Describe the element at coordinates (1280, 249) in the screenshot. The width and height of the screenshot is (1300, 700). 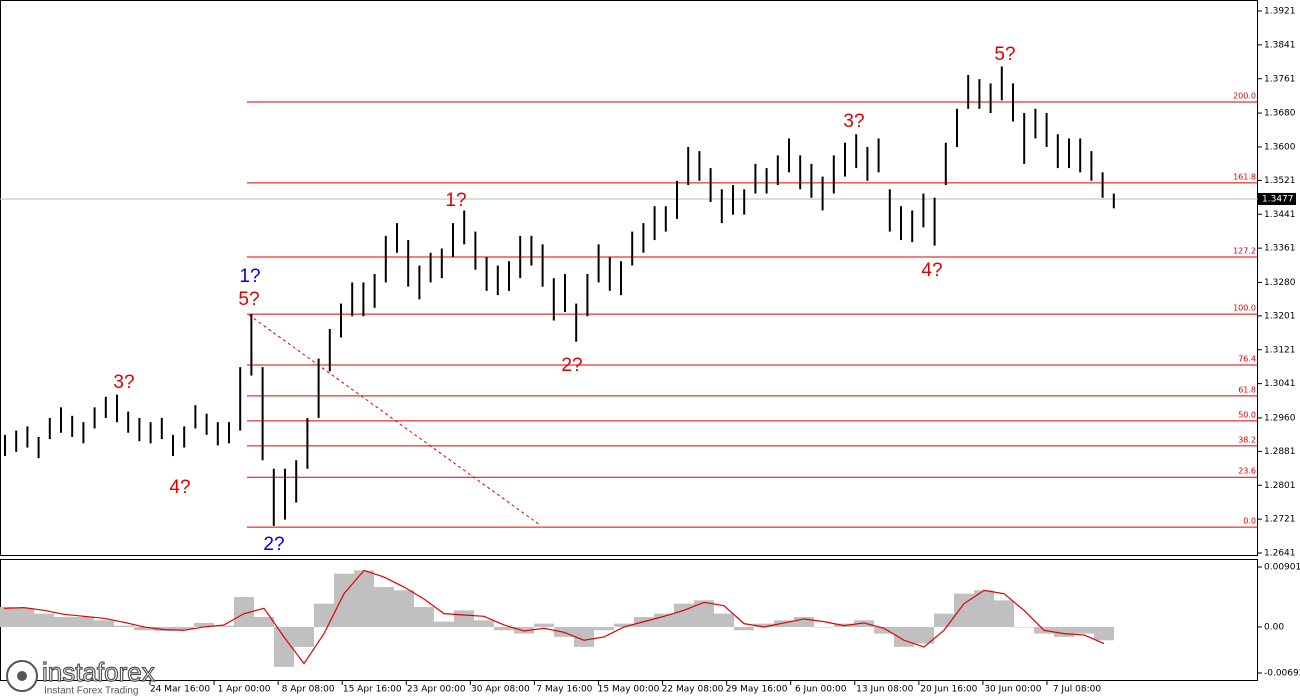
I see `y-tick-label: 1.3361` at that location.